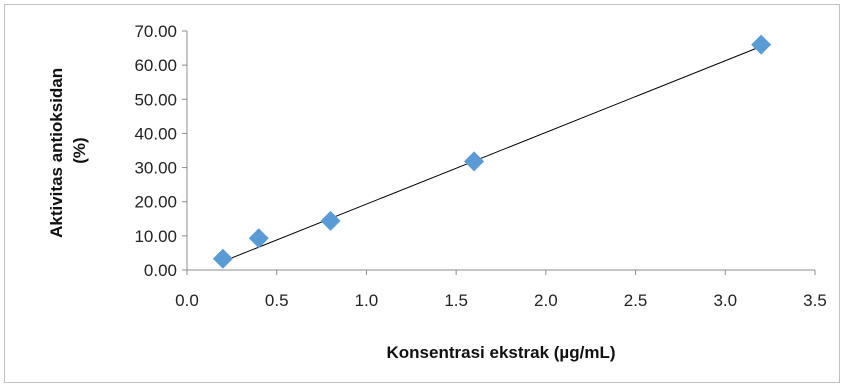 The image size is (845, 388). What do you see at coordinates (501, 290) in the screenshot?
I see `x-ticks: 0.0 0.5 1.0 1.5 2.0 2.5 3.0 3.5` at bounding box center [501, 290].